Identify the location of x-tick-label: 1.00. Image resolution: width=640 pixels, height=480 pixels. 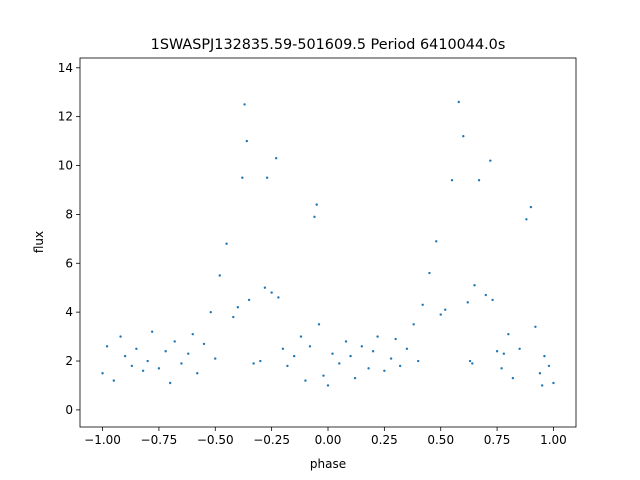
(553, 440).